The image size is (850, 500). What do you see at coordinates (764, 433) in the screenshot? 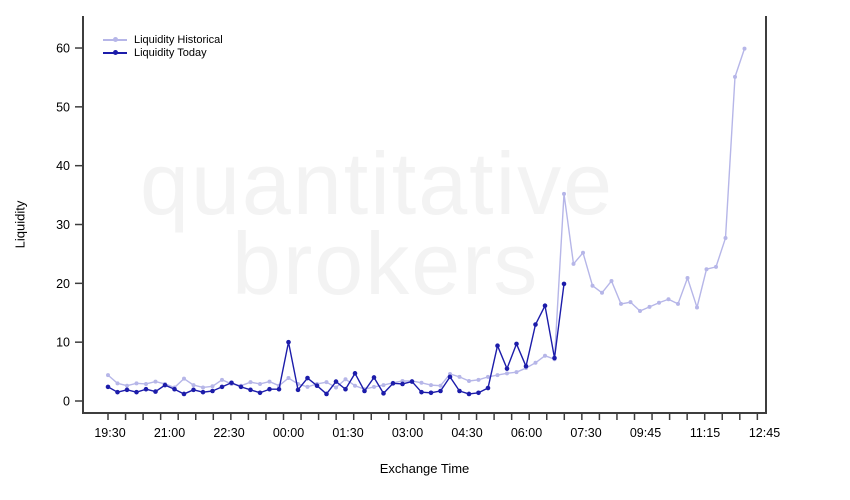
I see `x-tick-label: 12:45` at bounding box center [764, 433].